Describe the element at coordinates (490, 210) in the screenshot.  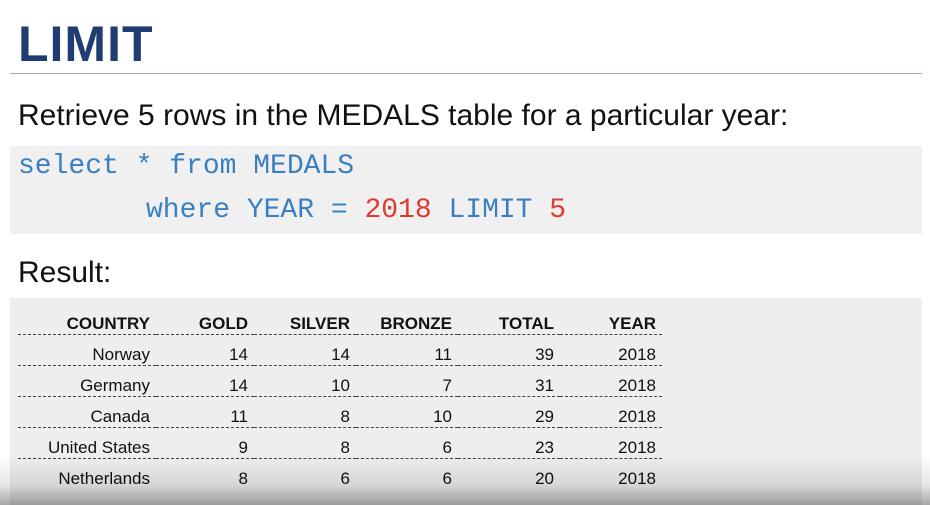
I see `sql-limit-keyword: LIMIT` at that location.